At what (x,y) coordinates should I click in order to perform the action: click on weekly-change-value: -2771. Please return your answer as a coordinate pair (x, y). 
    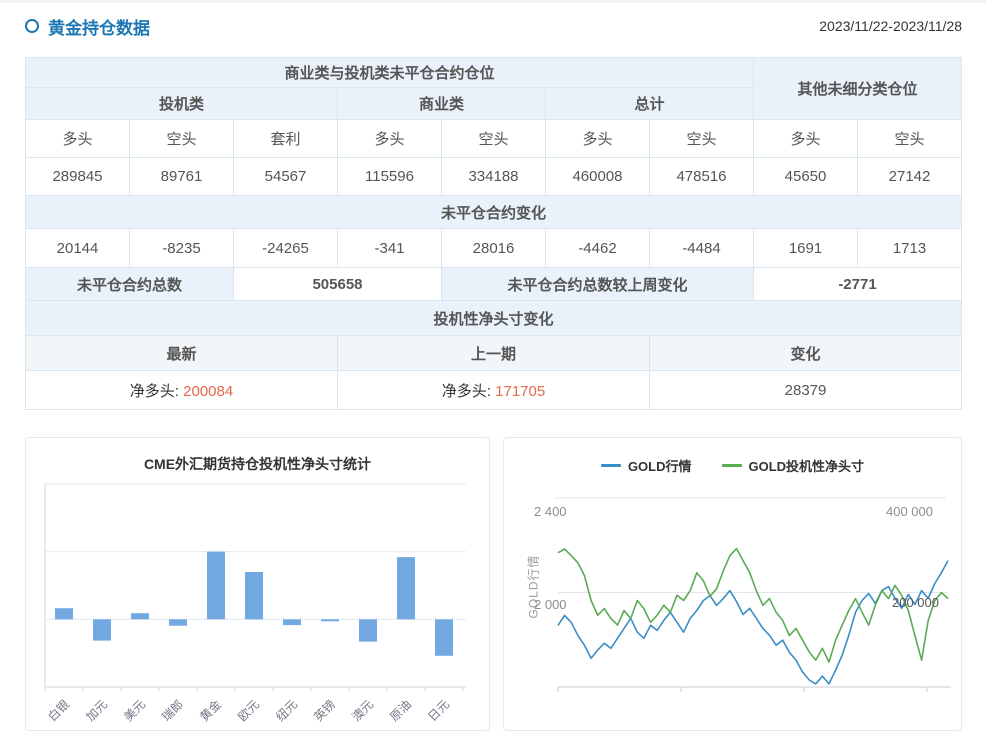
    Looking at the image, I should click on (857, 284).